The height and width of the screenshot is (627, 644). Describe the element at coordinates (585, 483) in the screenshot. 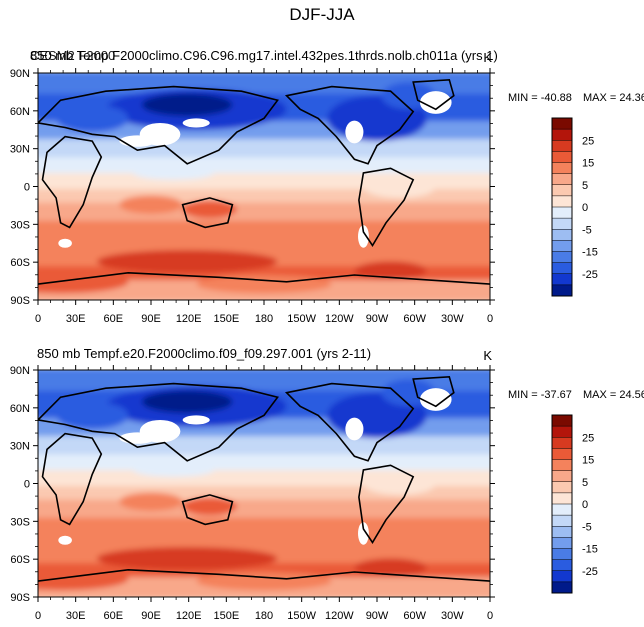

I see `colorbar-label: 5` at that location.